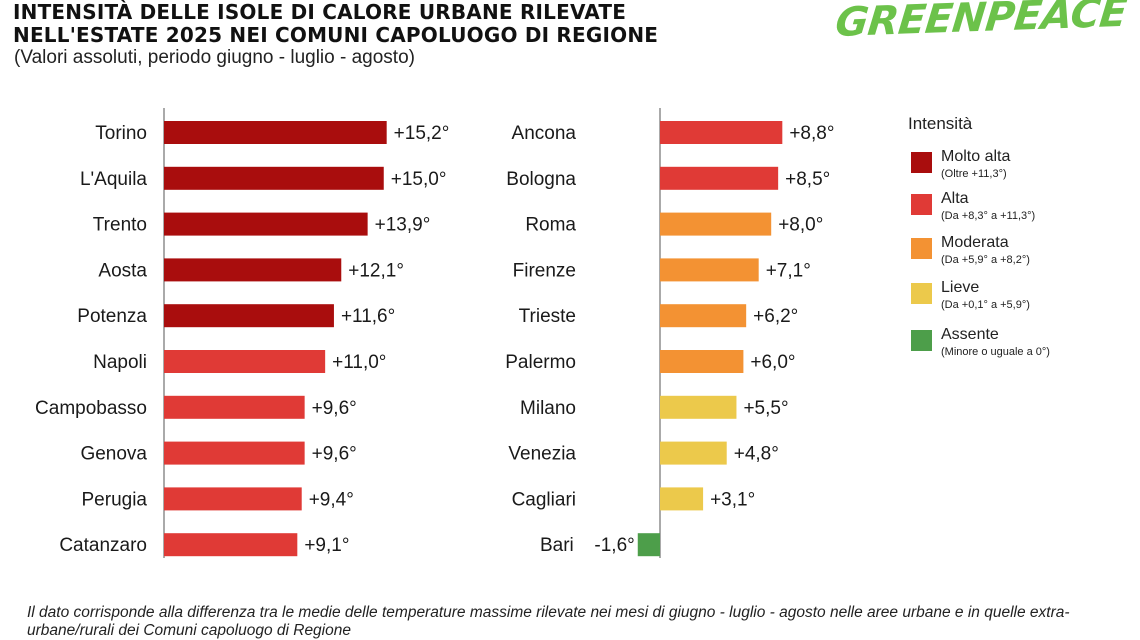 The image size is (1140, 640). What do you see at coordinates (121, 133) in the screenshot?
I see `category-label: Torino` at bounding box center [121, 133].